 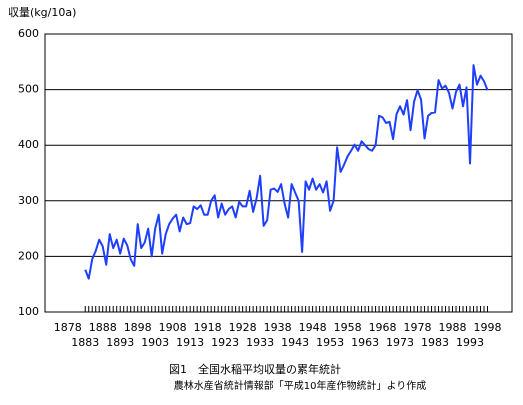 I want to click on x-tick-label: 1943, so click(x=295, y=342).